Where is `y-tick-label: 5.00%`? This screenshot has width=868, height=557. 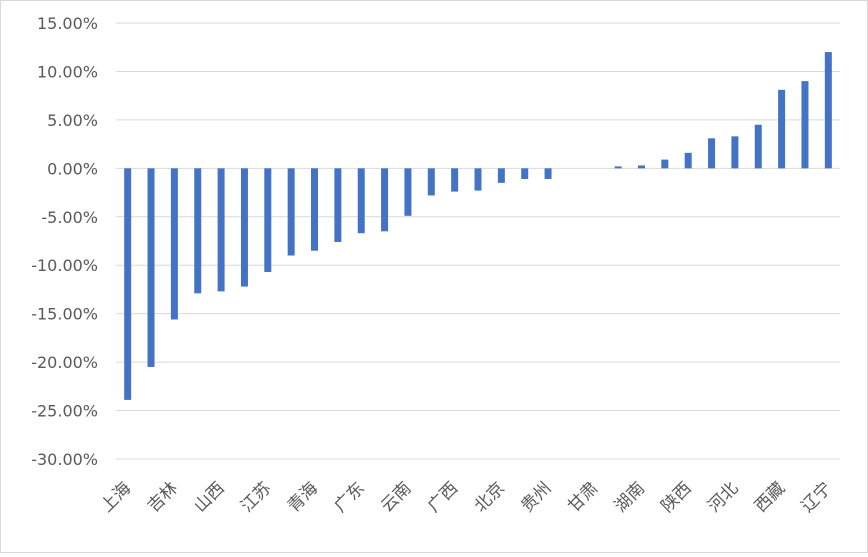
y-tick-label: 5.00% is located at coordinates (72, 120).